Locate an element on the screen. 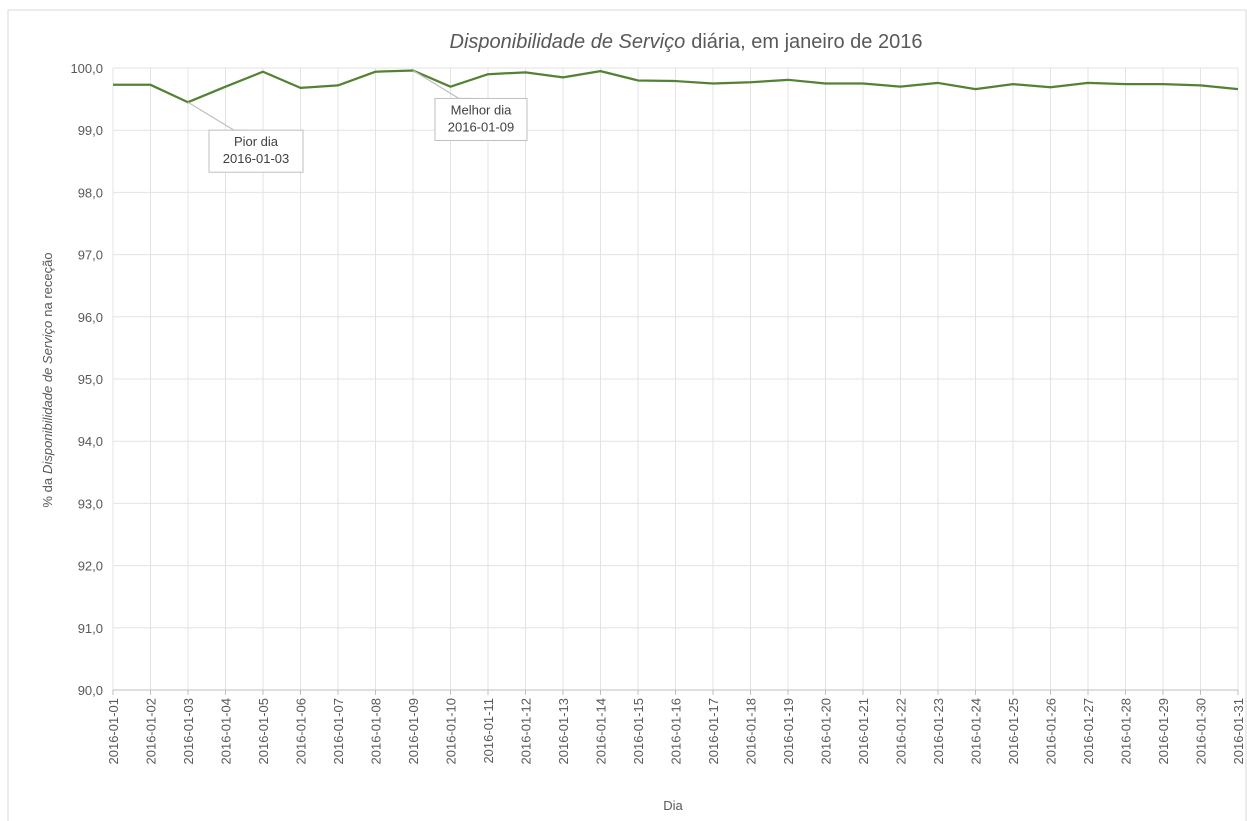 The image size is (1247, 821). y-axis-label: % da Disponibilidade de Serviço na receção is located at coordinates (47, 379).